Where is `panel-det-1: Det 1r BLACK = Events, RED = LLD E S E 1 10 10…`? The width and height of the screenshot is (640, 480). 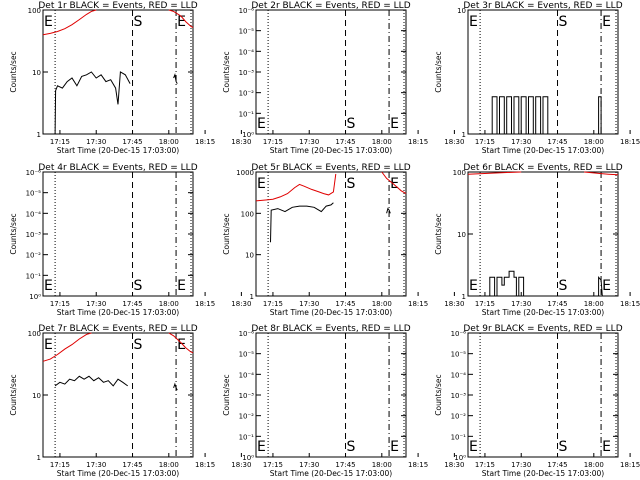
panel-det-1: Det 1r BLACK = Events, RED = LLD E S E 1 10 10… is located at coordinates (130, 78).